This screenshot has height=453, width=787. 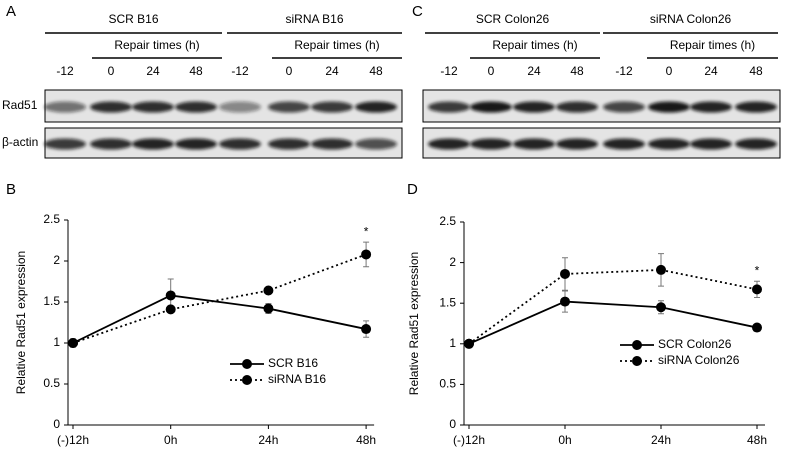 I want to click on legend-label: SCR B16, so click(x=293, y=363).